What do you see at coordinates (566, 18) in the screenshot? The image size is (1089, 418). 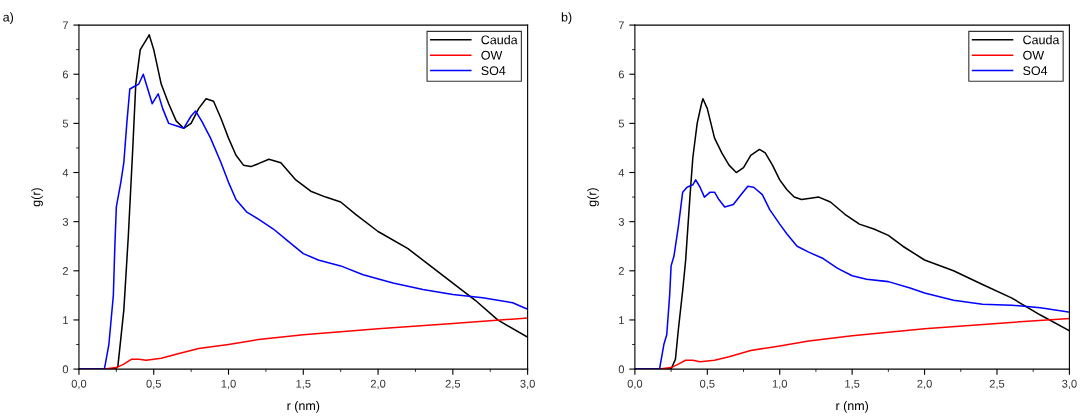 I see `text: b)` at bounding box center [566, 18].